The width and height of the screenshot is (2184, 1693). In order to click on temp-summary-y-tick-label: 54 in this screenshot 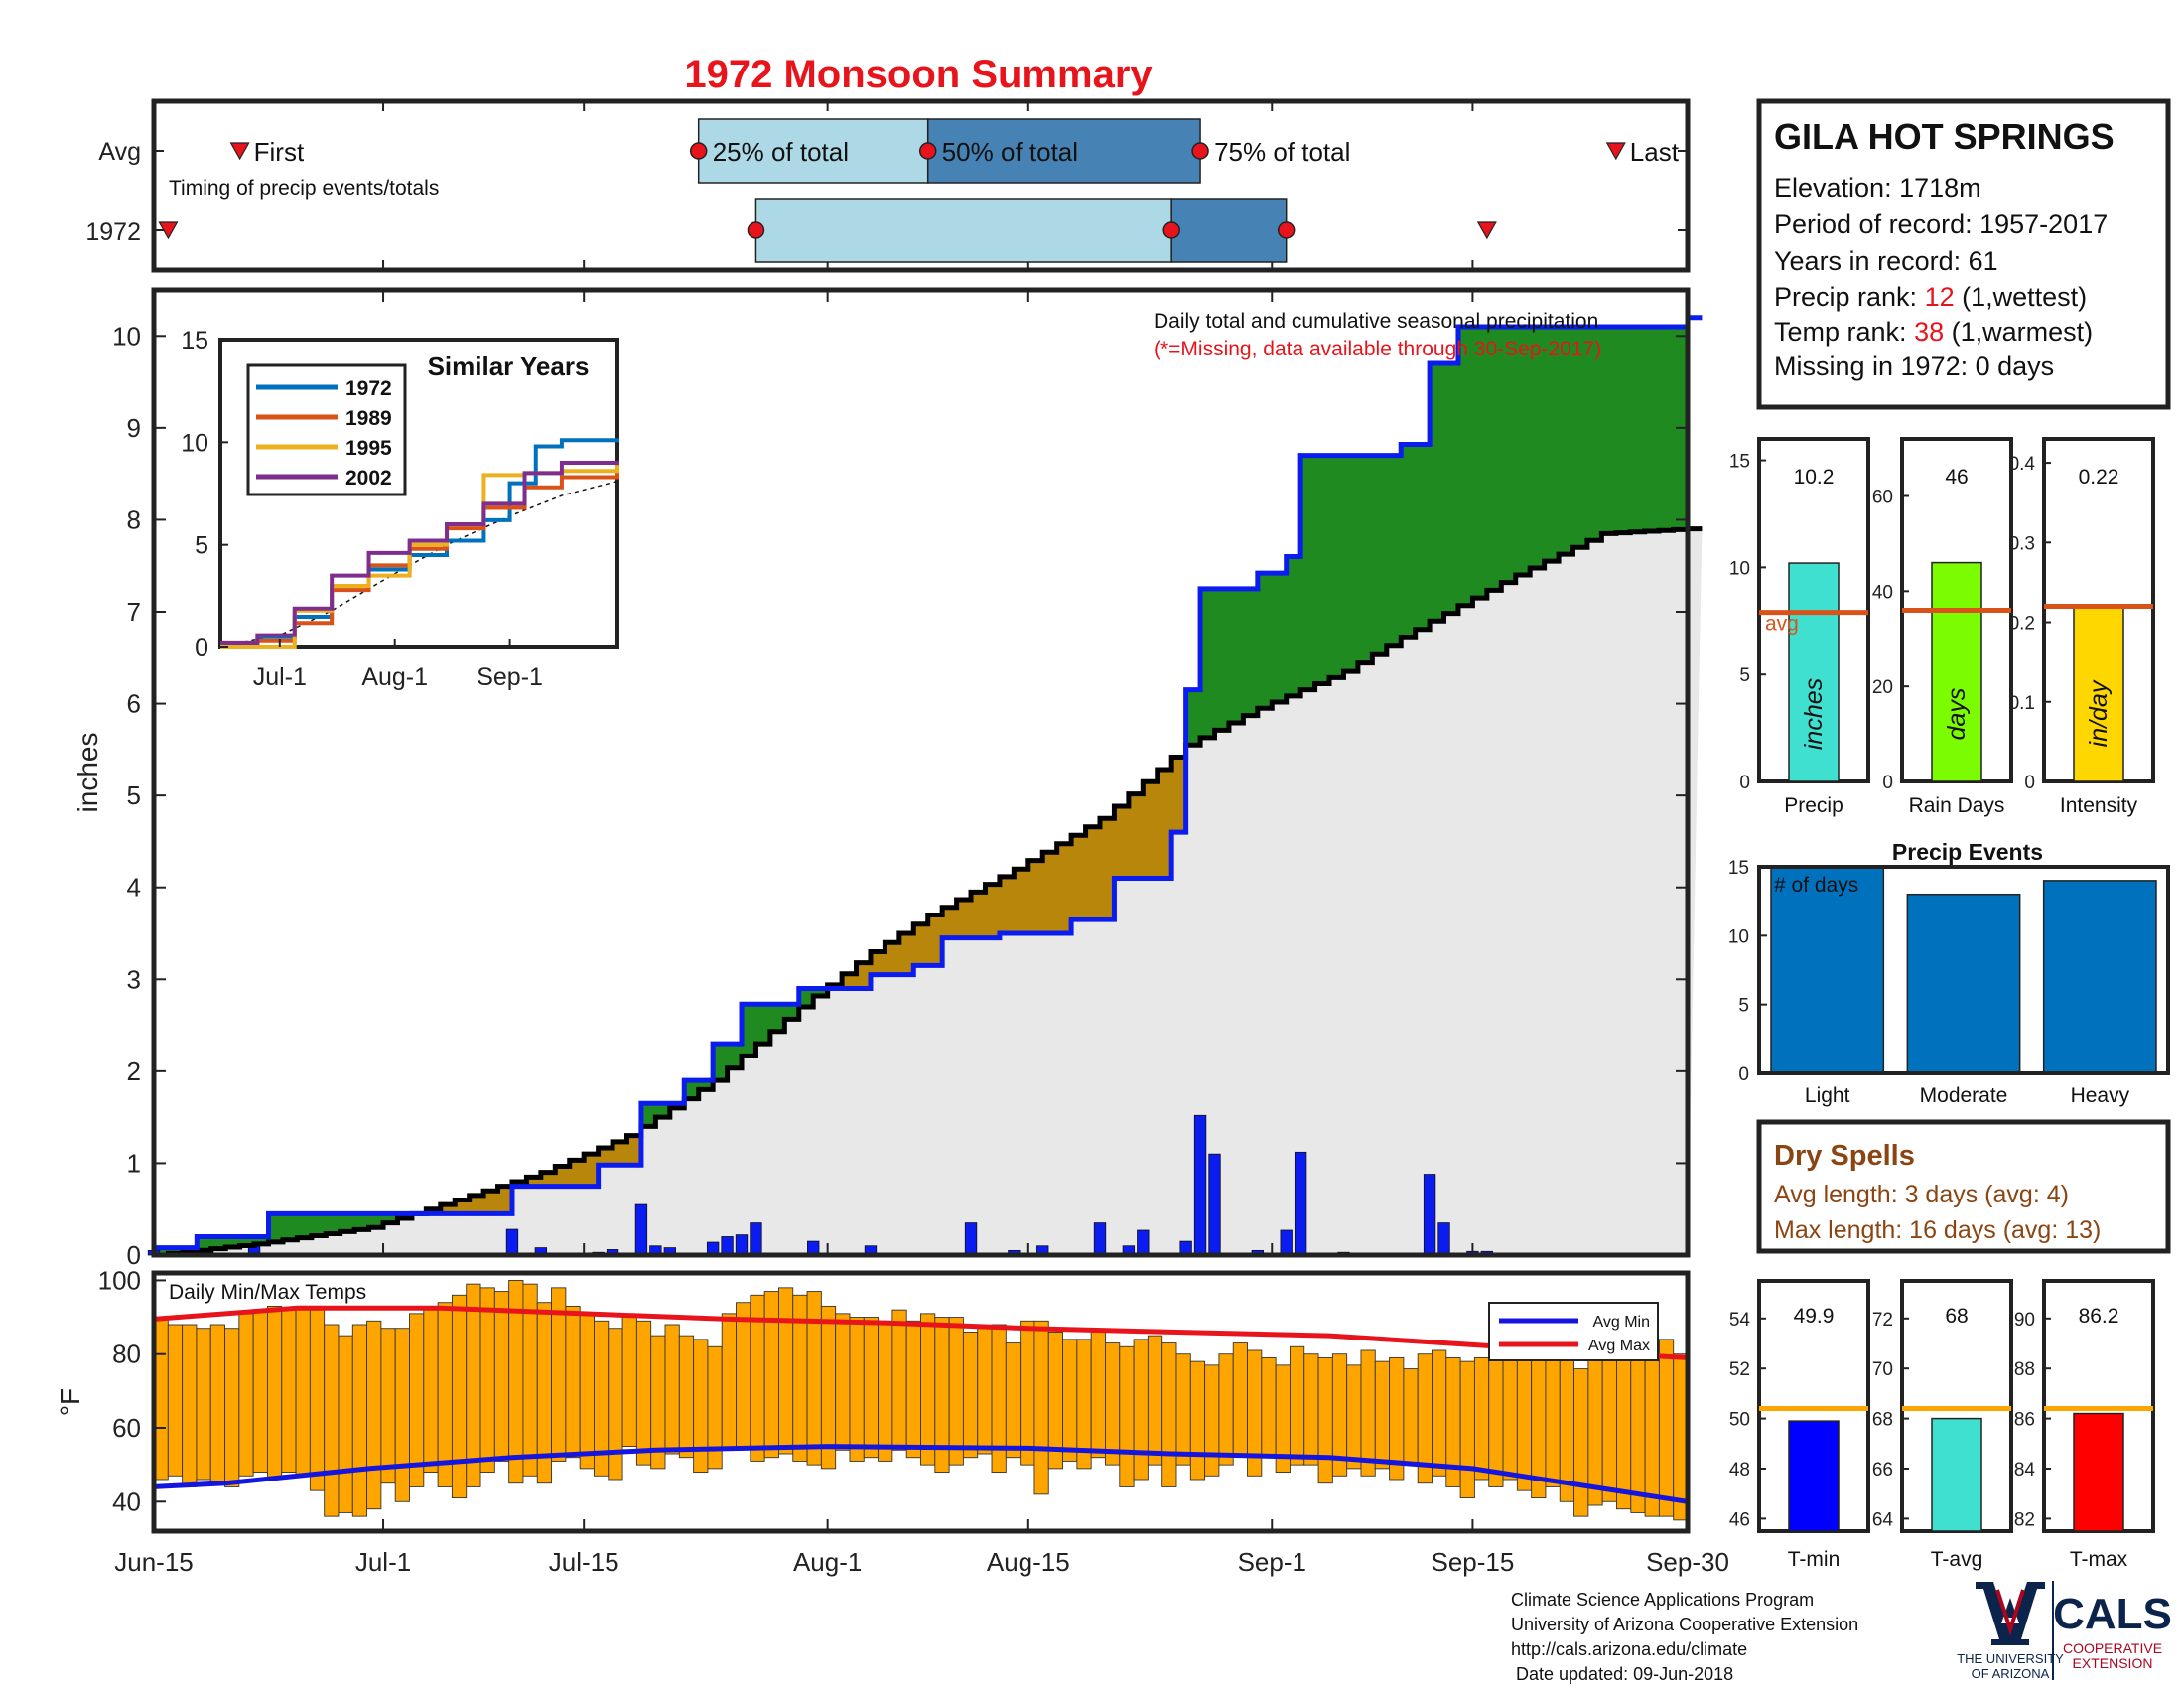, I will do `click(1740, 1320)`.